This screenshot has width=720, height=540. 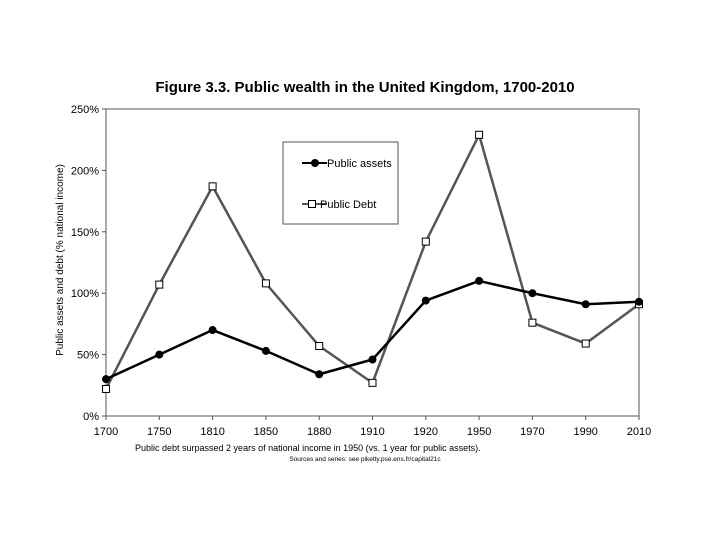 I want to click on y-tick-label: 0%, so click(x=91, y=417).